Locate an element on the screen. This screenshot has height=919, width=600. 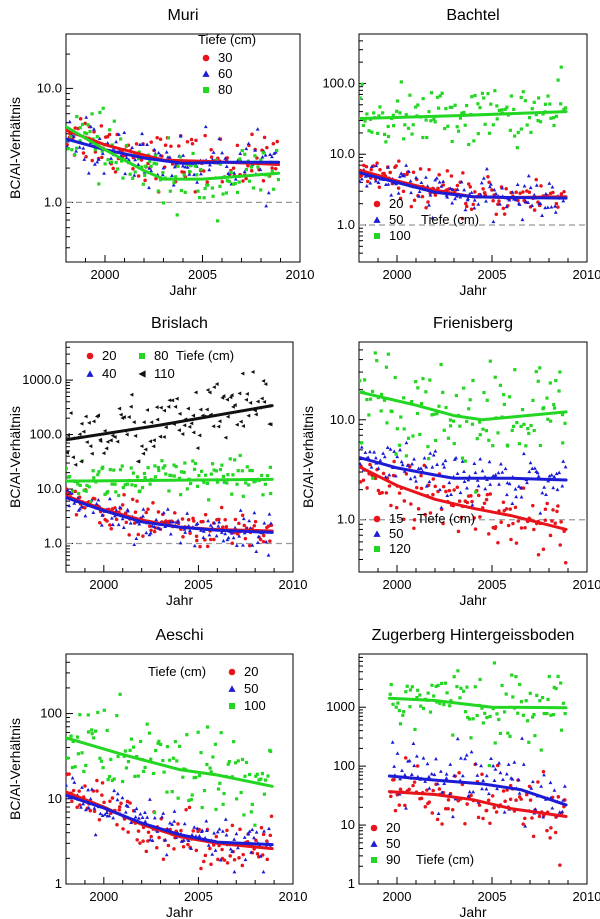
x-axis-label: Jahr is located at coordinates (180, 600).